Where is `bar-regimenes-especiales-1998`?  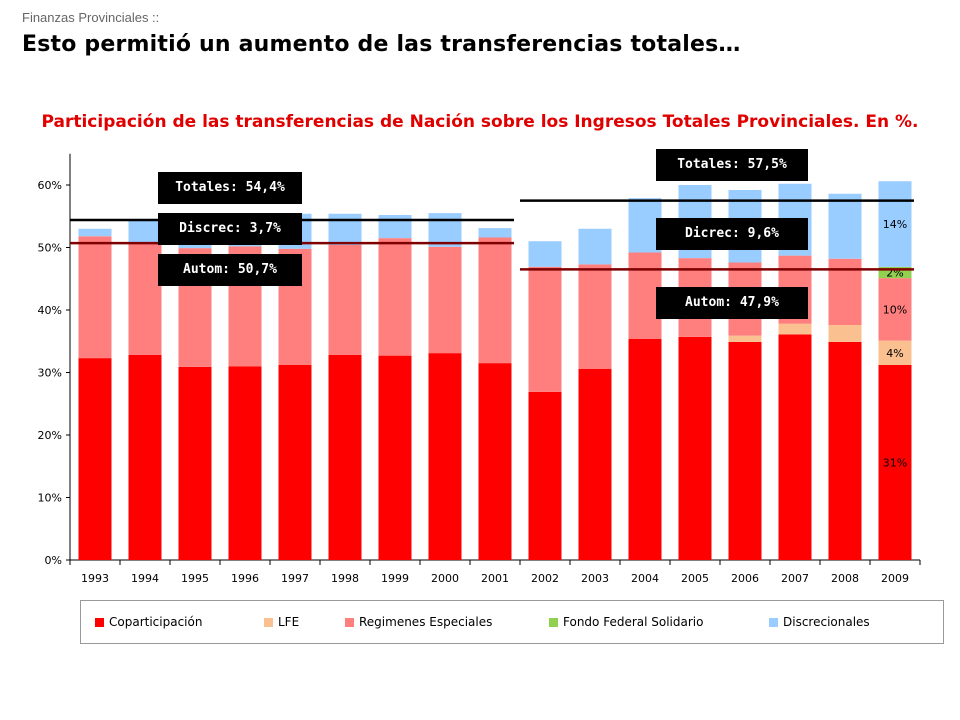
bar-regimenes-especiales-1998 is located at coordinates (345, 300).